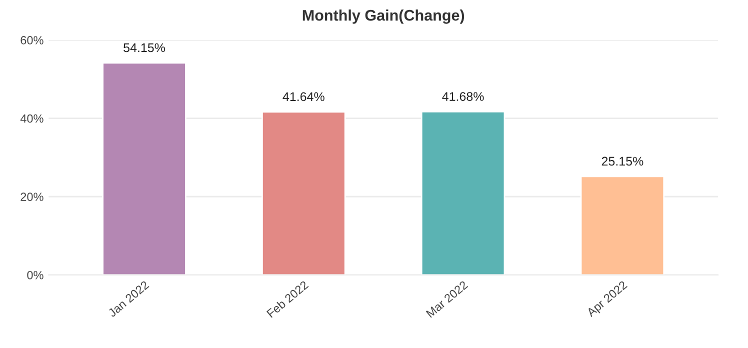 This screenshot has height=348, width=748. I want to click on y-tick-label: 60%, so click(32, 40).